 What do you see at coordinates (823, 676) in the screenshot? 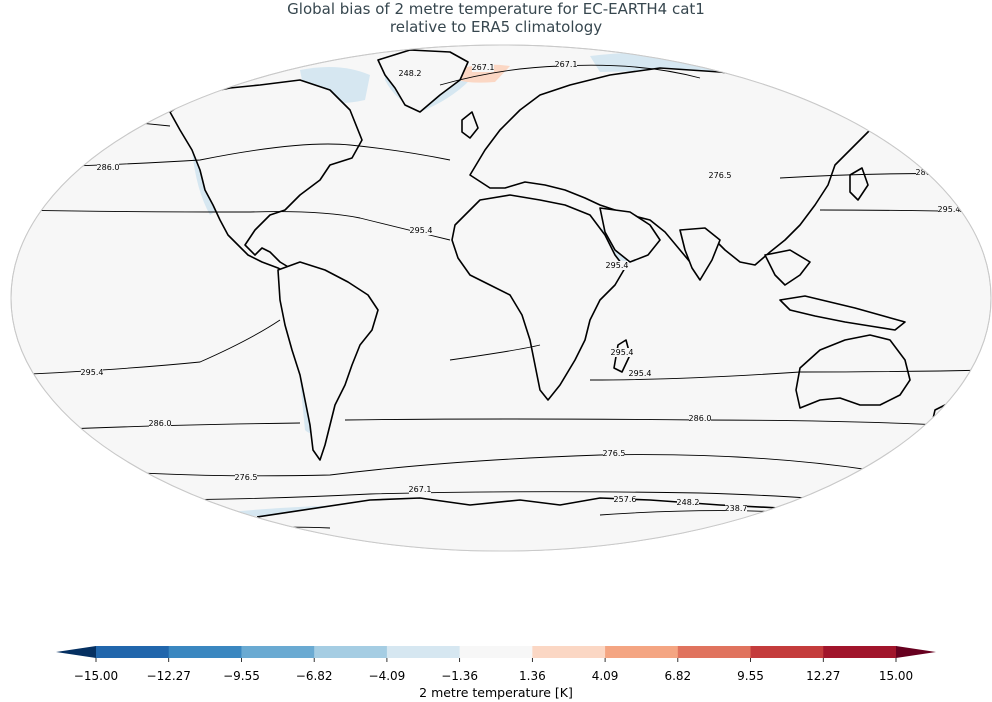
I see `colorbar-tick-label: 12.27` at bounding box center [823, 676].